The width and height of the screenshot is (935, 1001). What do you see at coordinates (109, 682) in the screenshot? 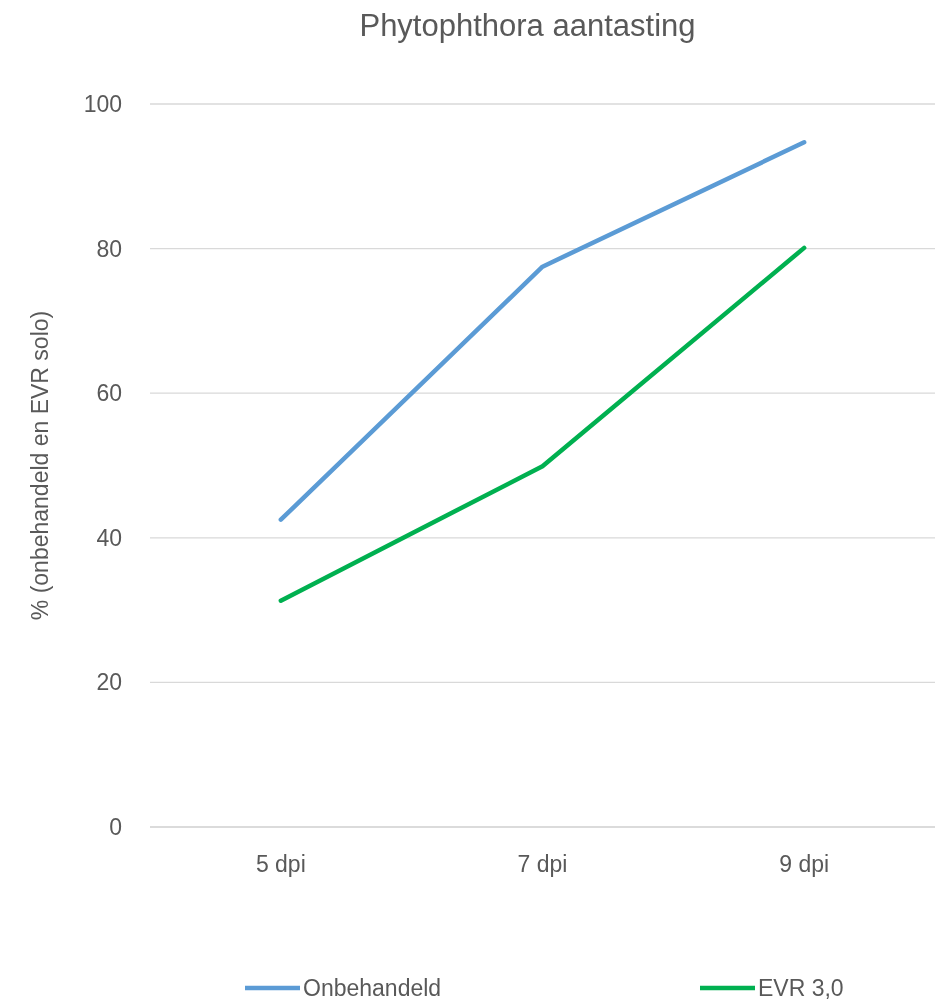
I see `y-tick-label: 20` at bounding box center [109, 682].